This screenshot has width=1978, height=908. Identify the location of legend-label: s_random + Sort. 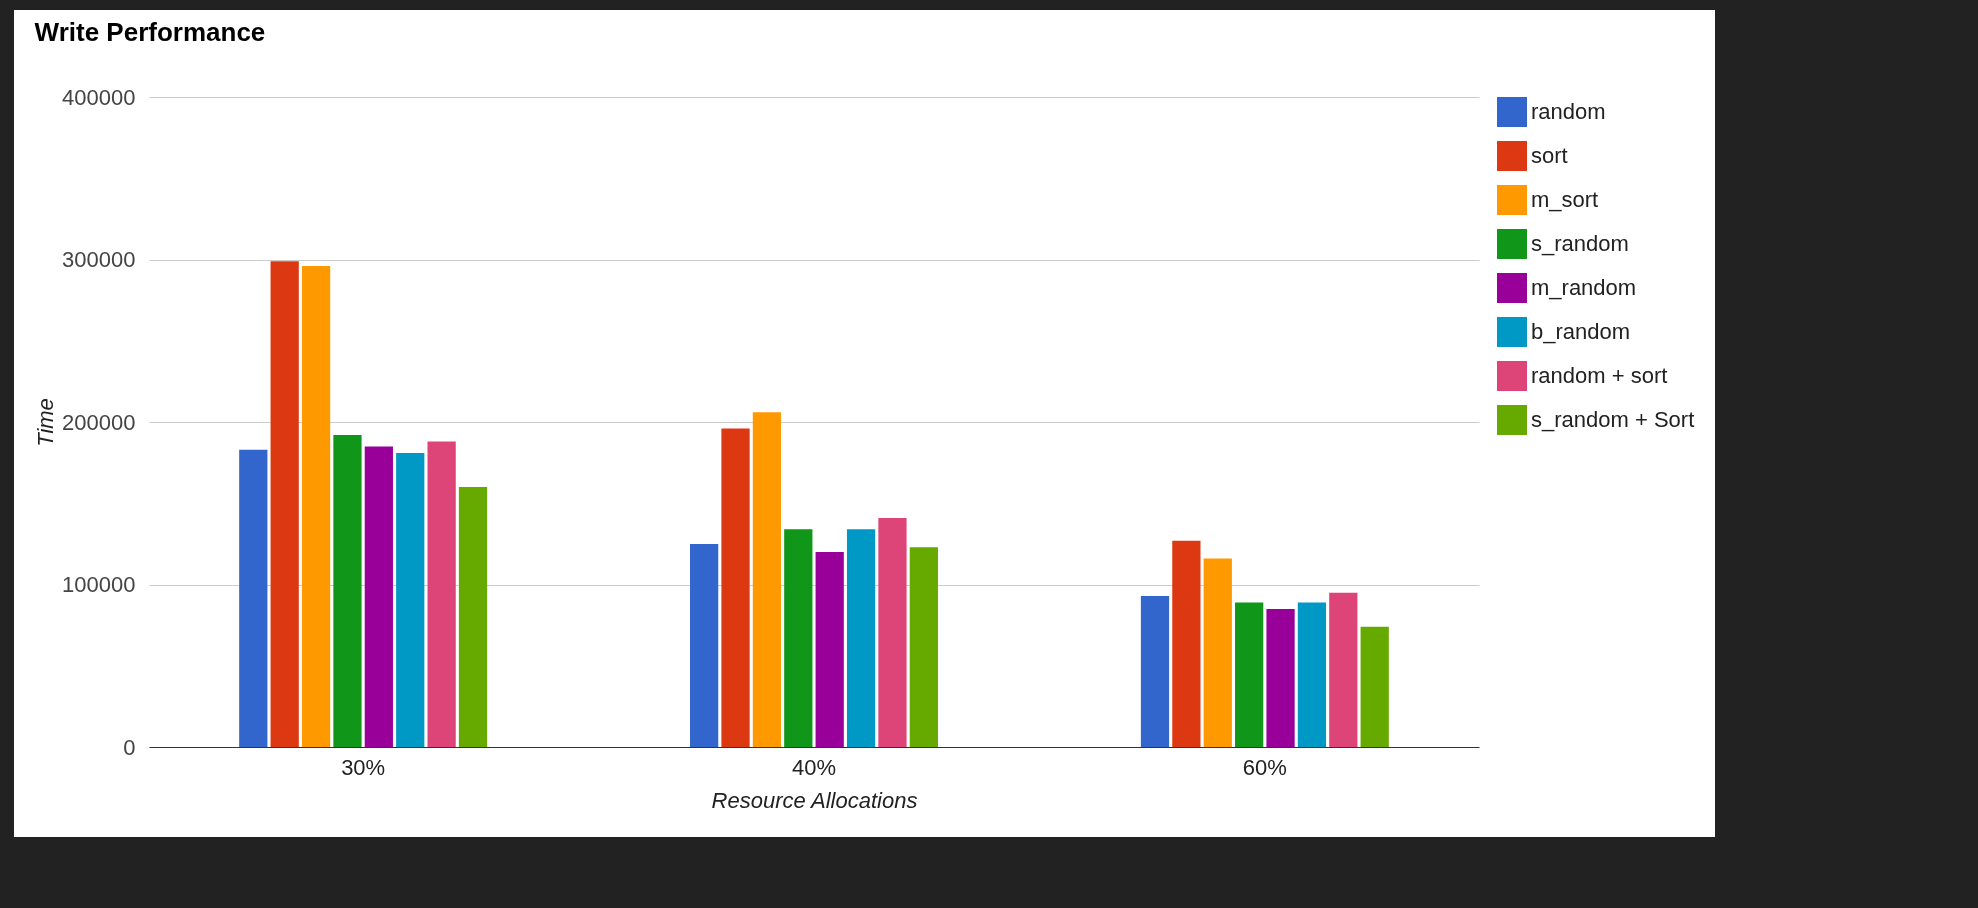
(1613, 419).